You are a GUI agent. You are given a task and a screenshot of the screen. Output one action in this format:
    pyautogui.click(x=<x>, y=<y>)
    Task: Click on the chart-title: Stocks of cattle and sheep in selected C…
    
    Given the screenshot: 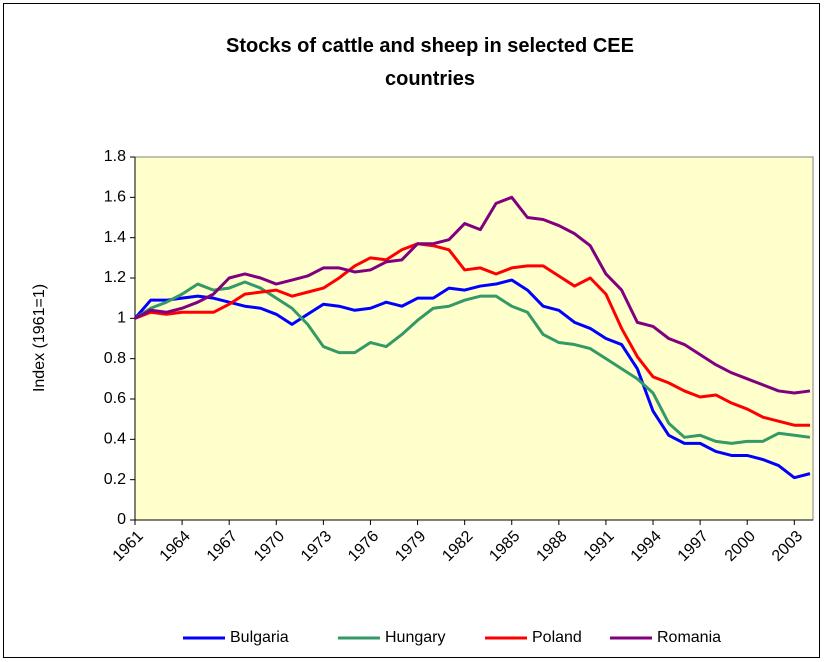 What is the action you would take?
    pyautogui.click(x=430, y=62)
    